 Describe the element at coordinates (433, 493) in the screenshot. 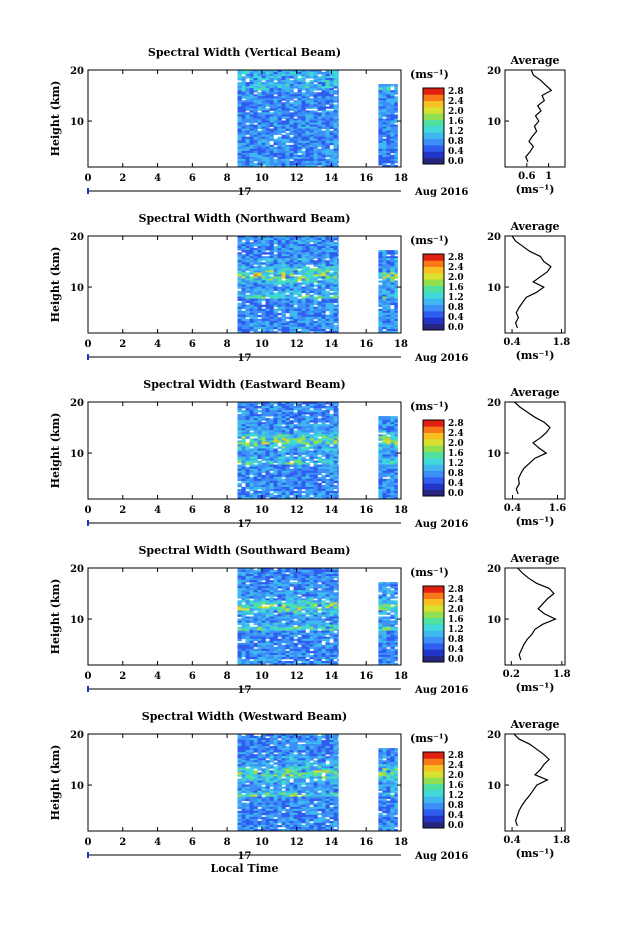

I see `colorbar-swatch` at that location.